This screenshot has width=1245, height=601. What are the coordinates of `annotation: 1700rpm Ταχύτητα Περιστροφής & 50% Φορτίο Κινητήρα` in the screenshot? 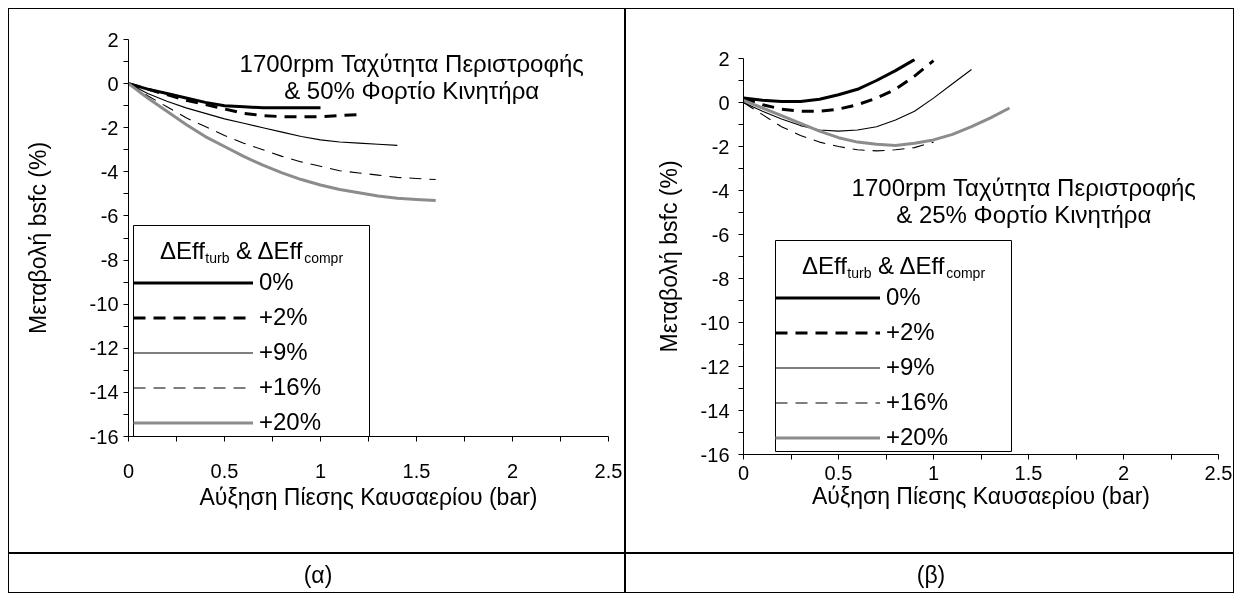 It's located at (411, 76).